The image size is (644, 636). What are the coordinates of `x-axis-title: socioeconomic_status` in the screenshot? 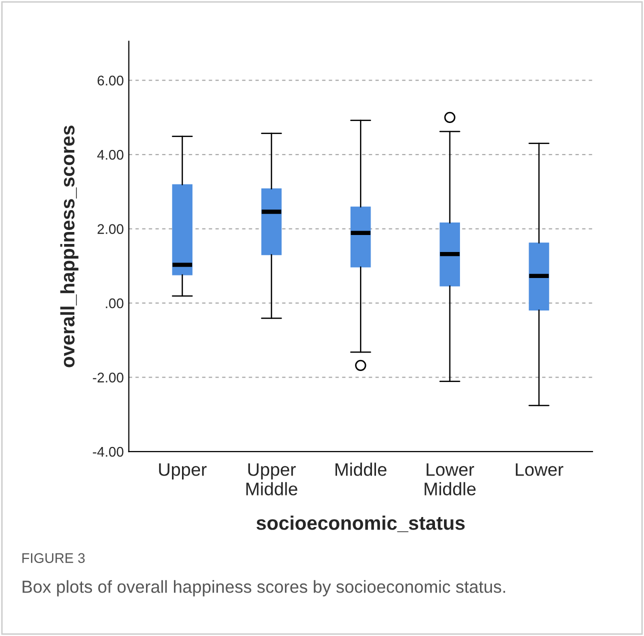 It's located at (360, 524).